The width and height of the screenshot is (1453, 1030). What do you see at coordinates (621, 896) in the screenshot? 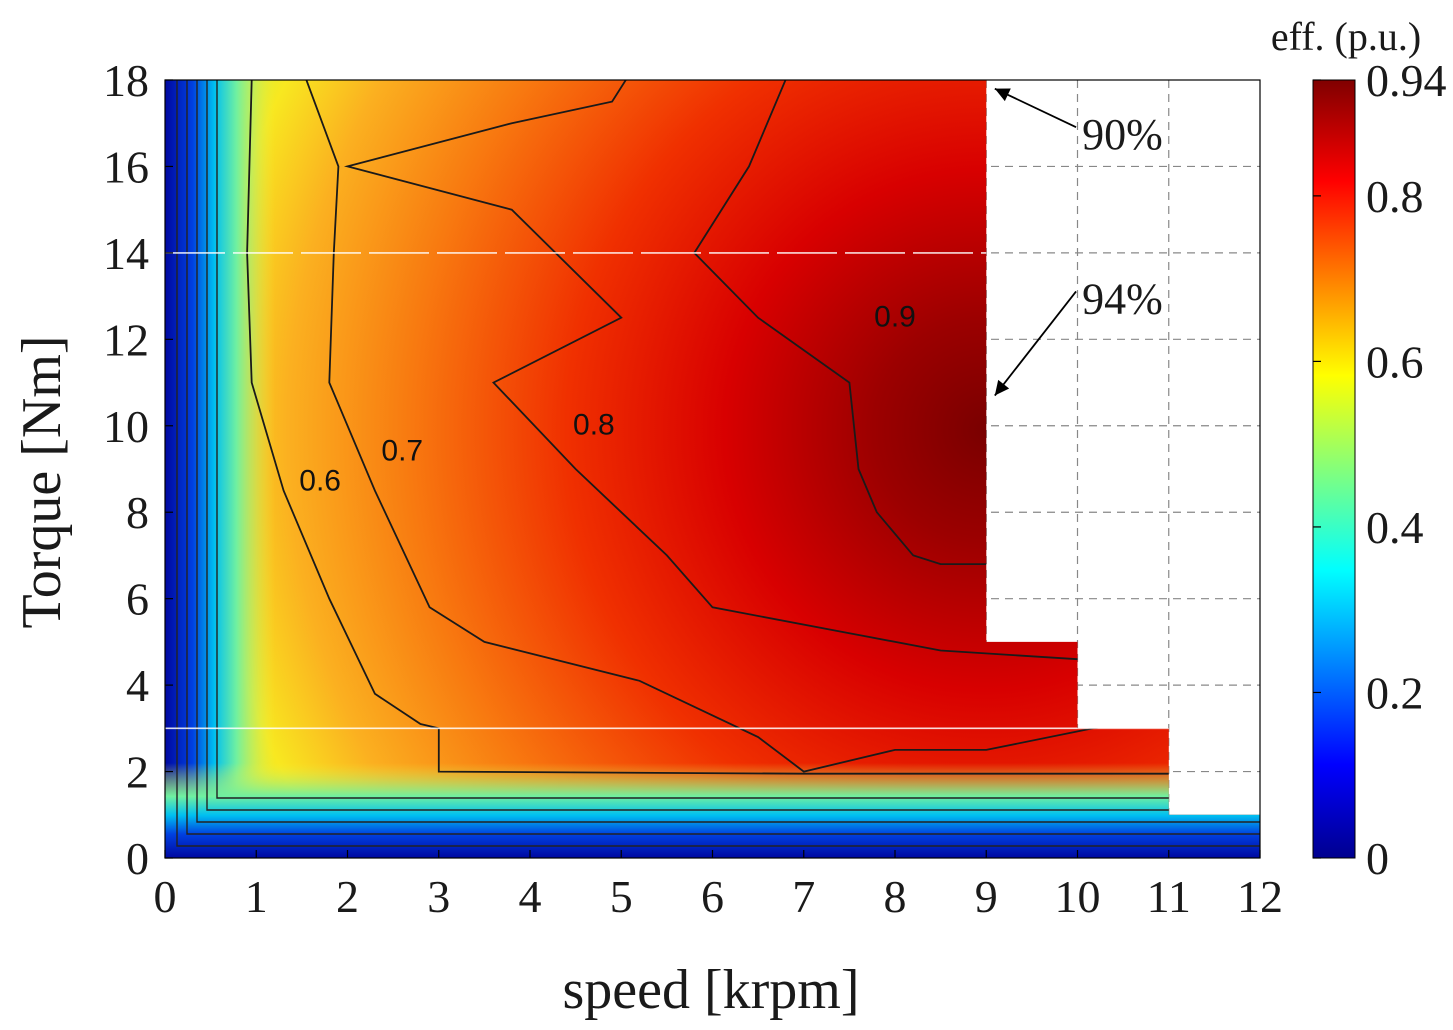
I see `x-tick-label: 5` at bounding box center [621, 896].